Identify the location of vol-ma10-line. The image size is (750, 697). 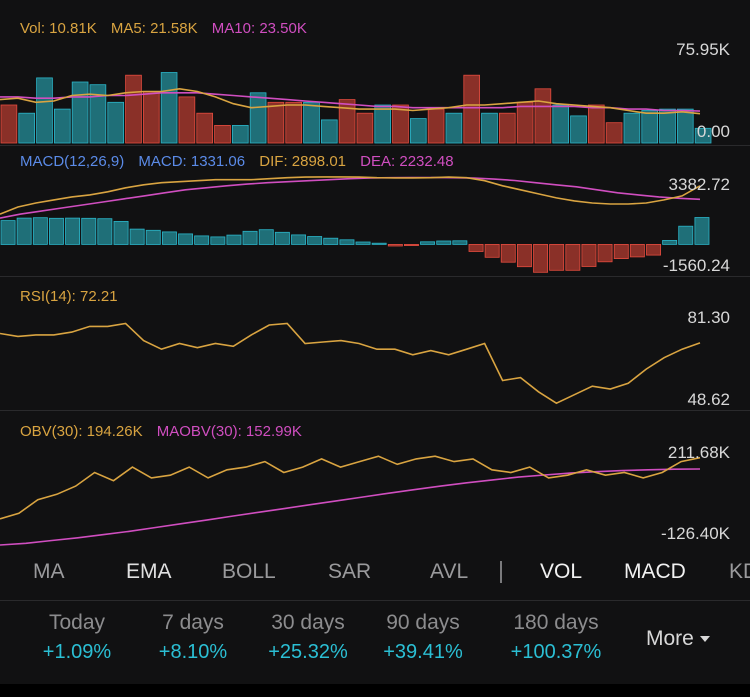
(350, 102).